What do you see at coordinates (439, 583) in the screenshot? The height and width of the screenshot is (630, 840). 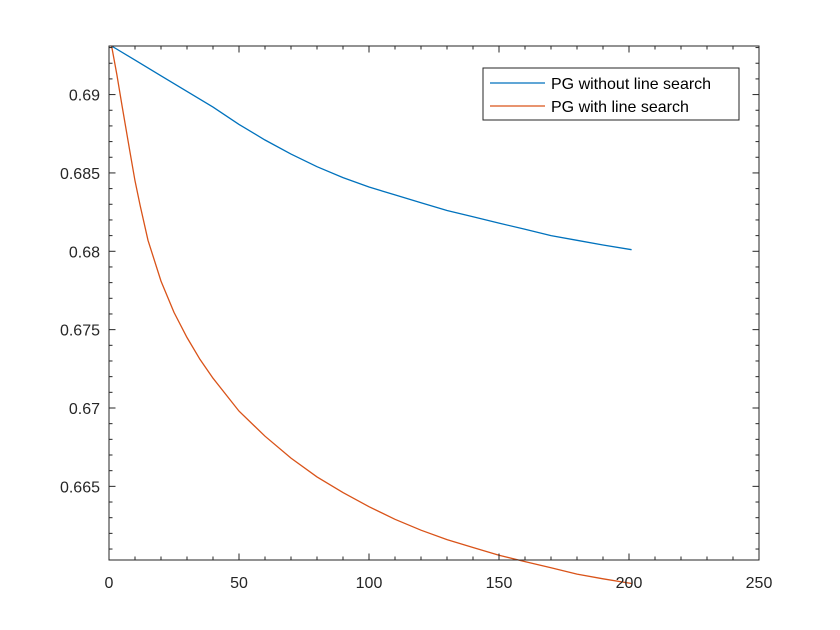 I see `x-tick-labels: 0 50 100 150 200 250` at bounding box center [439, 583].